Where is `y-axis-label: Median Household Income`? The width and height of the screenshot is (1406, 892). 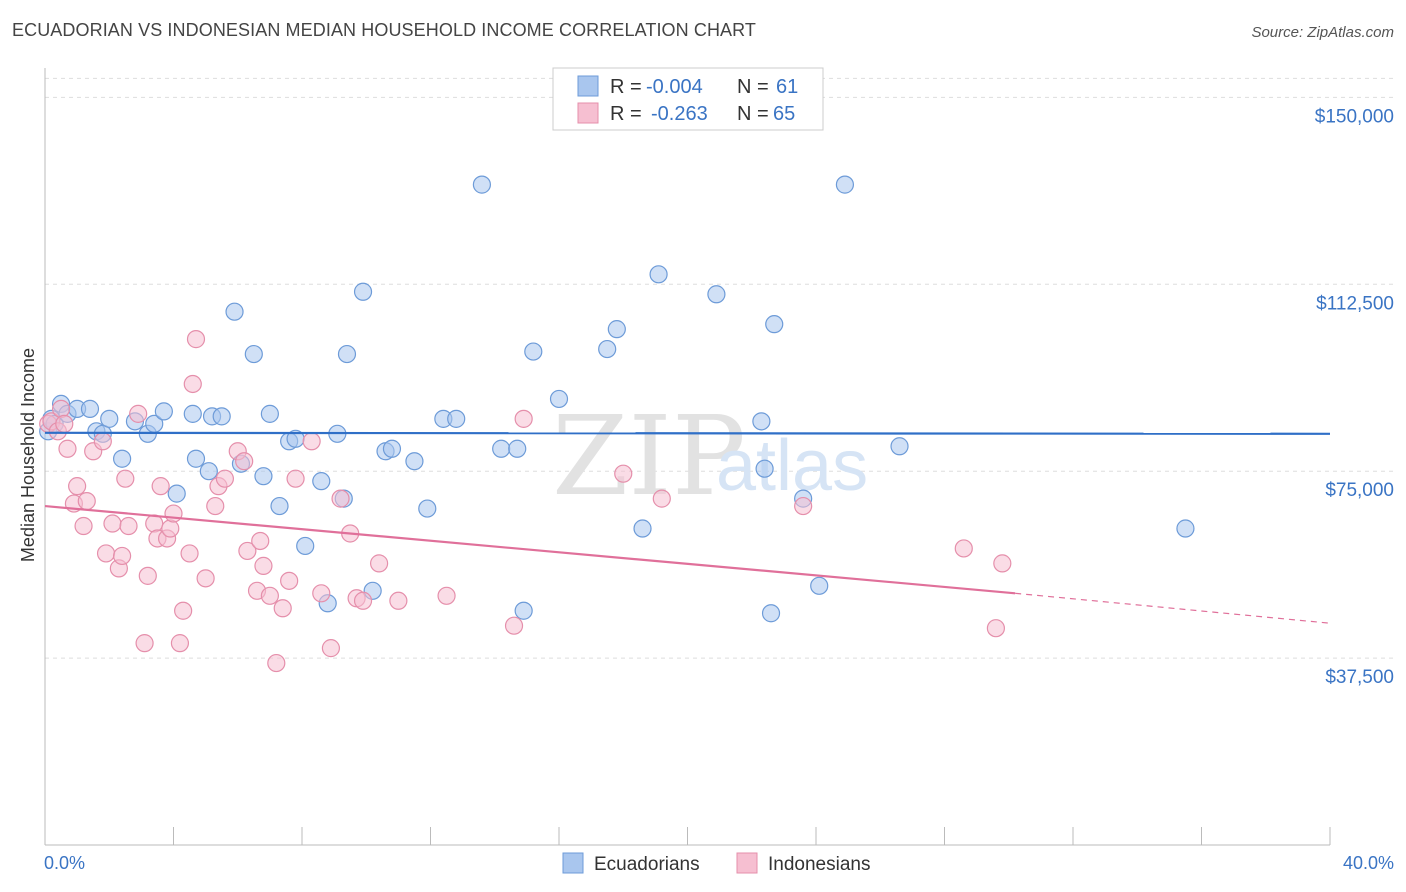 y-axis-label: Median Household Income is located at coordinates (28, 455).